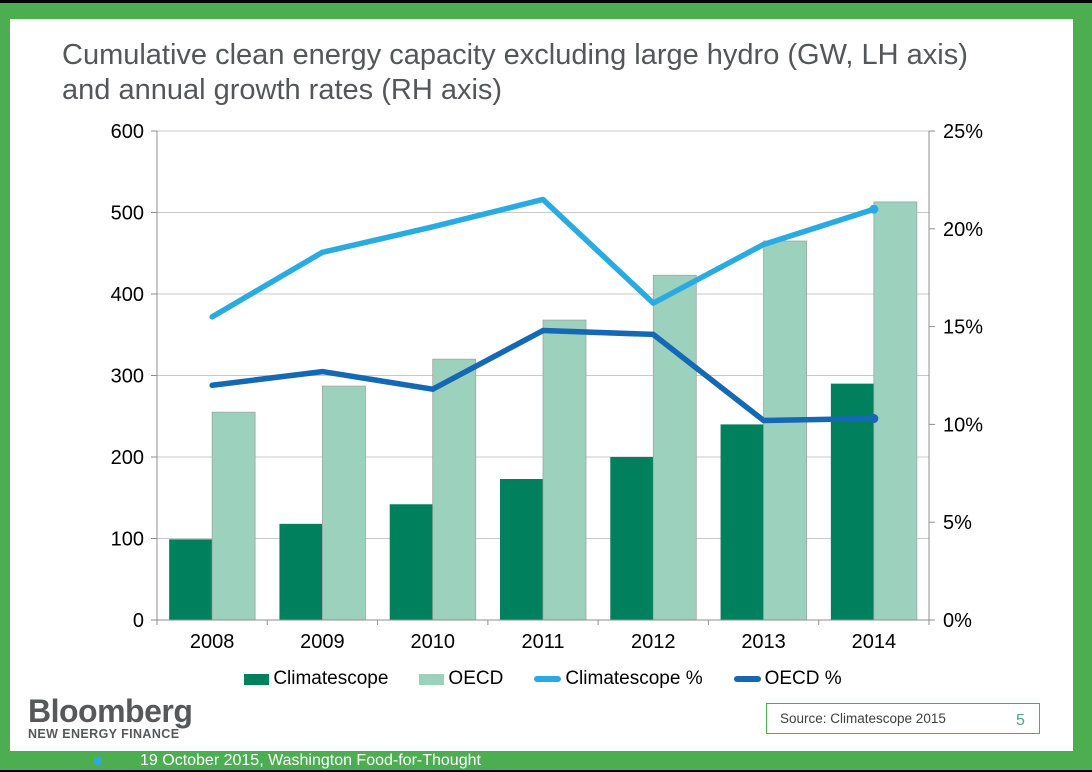 The image size is (1092, 772). What do you see at coordinates (803, 678) in the screenshot?
I see `legend-label-oecd-pct: OECD %` at bounding box center [803, 678].